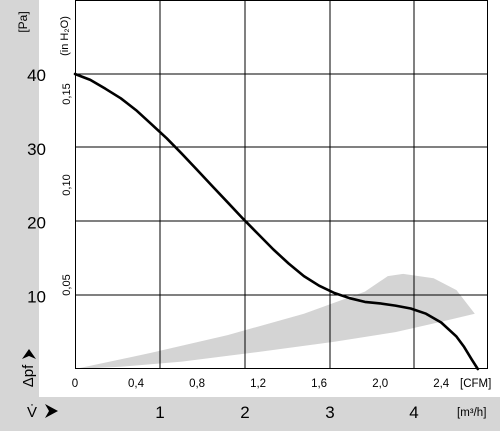  What do you see at coordinates (19, 198) in the screenshot?
I see `left-axis-band` at bounding box center [19, 198].